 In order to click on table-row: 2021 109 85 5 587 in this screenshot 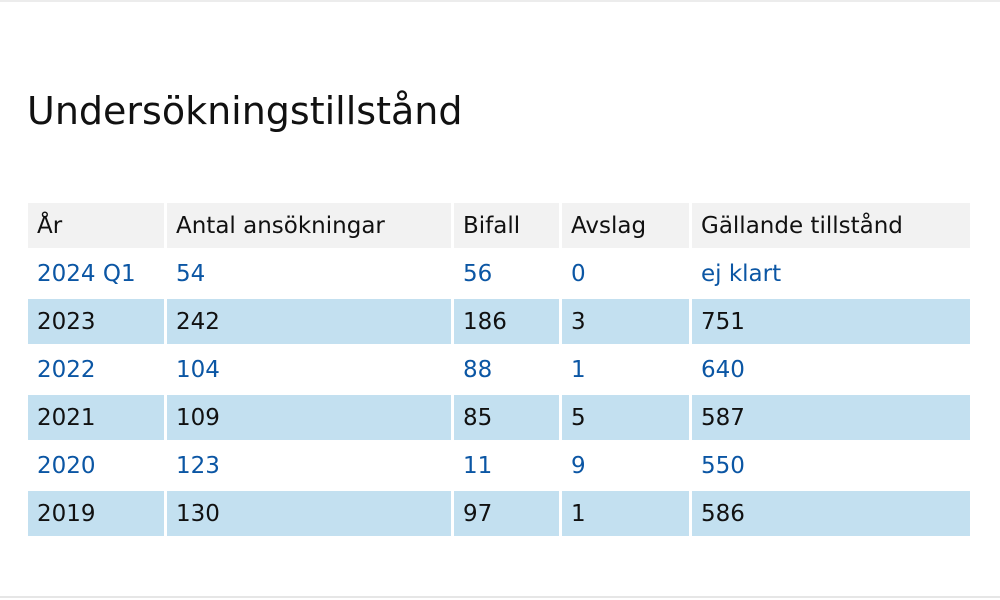, I will do `click(499, 417)`.